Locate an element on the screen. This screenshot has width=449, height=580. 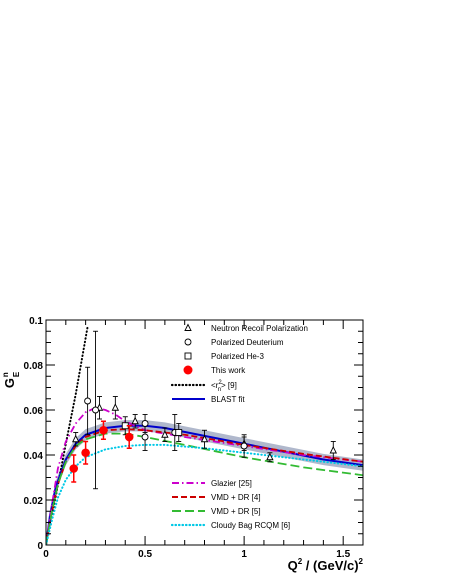
legend-entry-vmd_dr4: VMD + DR [4] is located at coordinates (216, 497).